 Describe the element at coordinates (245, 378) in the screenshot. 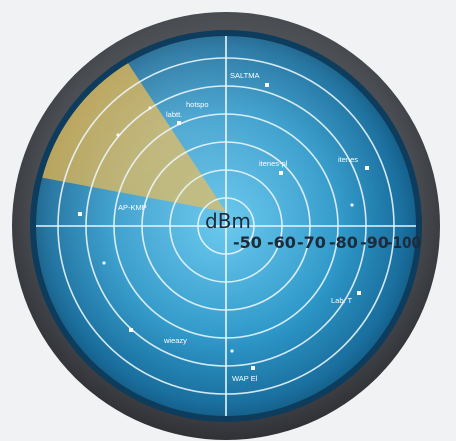

I see `network-label: WAP El` at that location.